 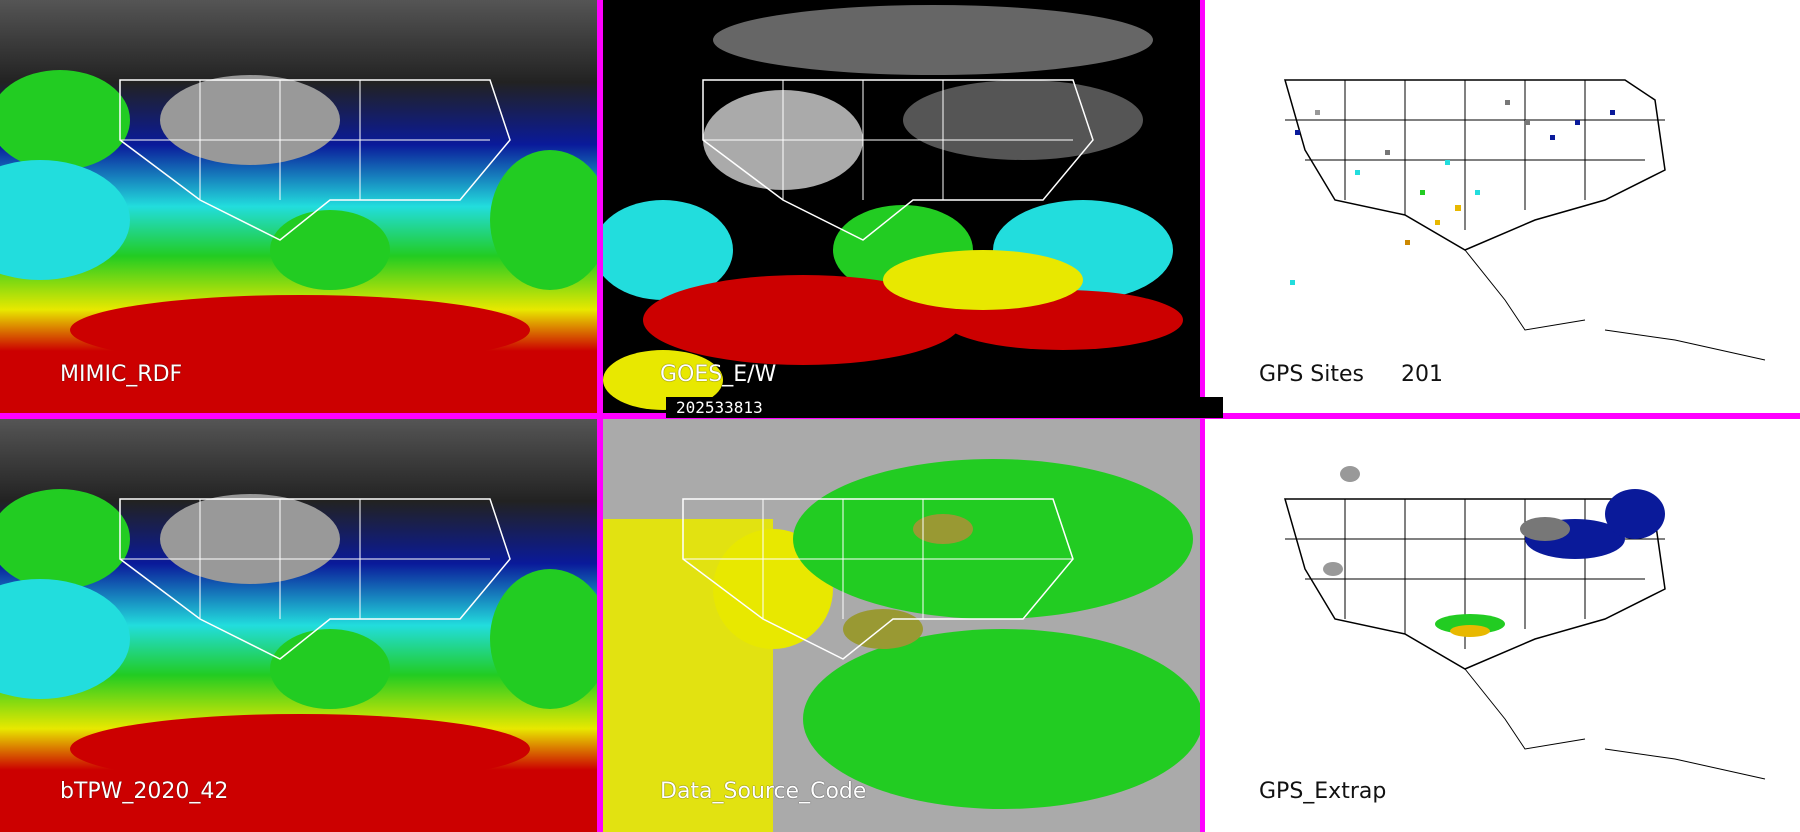 What do you see at coordinates (1422, 374) in the screenshot?
I see `gps-sites-count: 201` at bounding box center [1422, 374].